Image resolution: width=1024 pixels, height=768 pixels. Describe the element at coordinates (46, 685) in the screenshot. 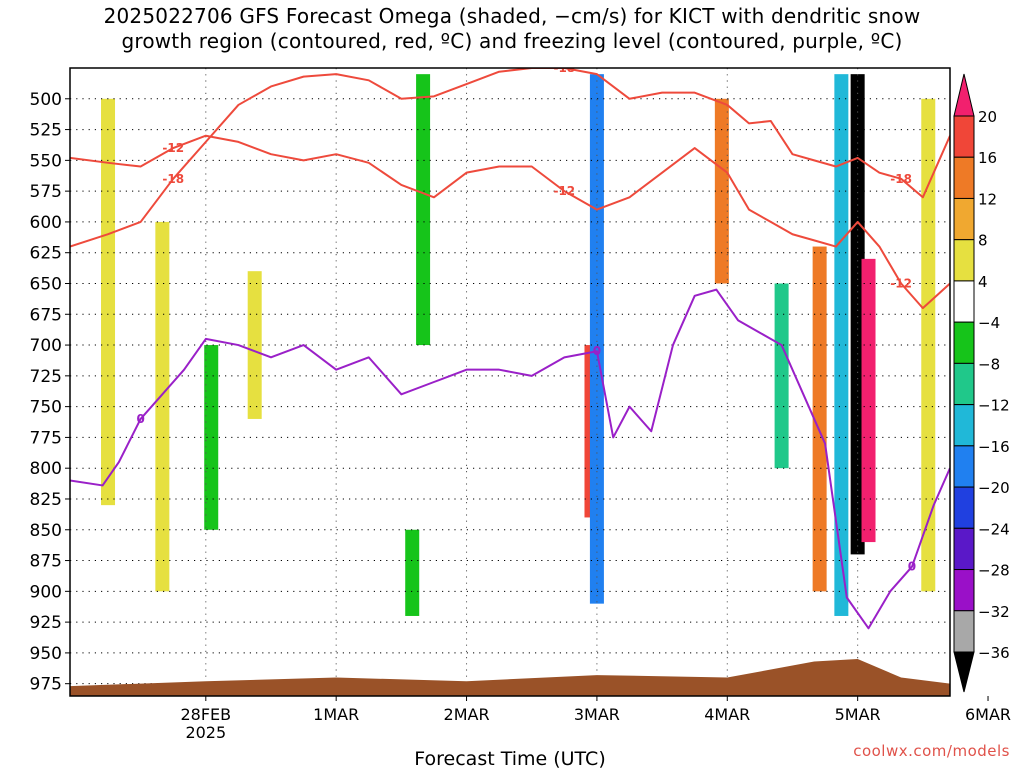

I see `y-tick-label-975: 975` at that location.